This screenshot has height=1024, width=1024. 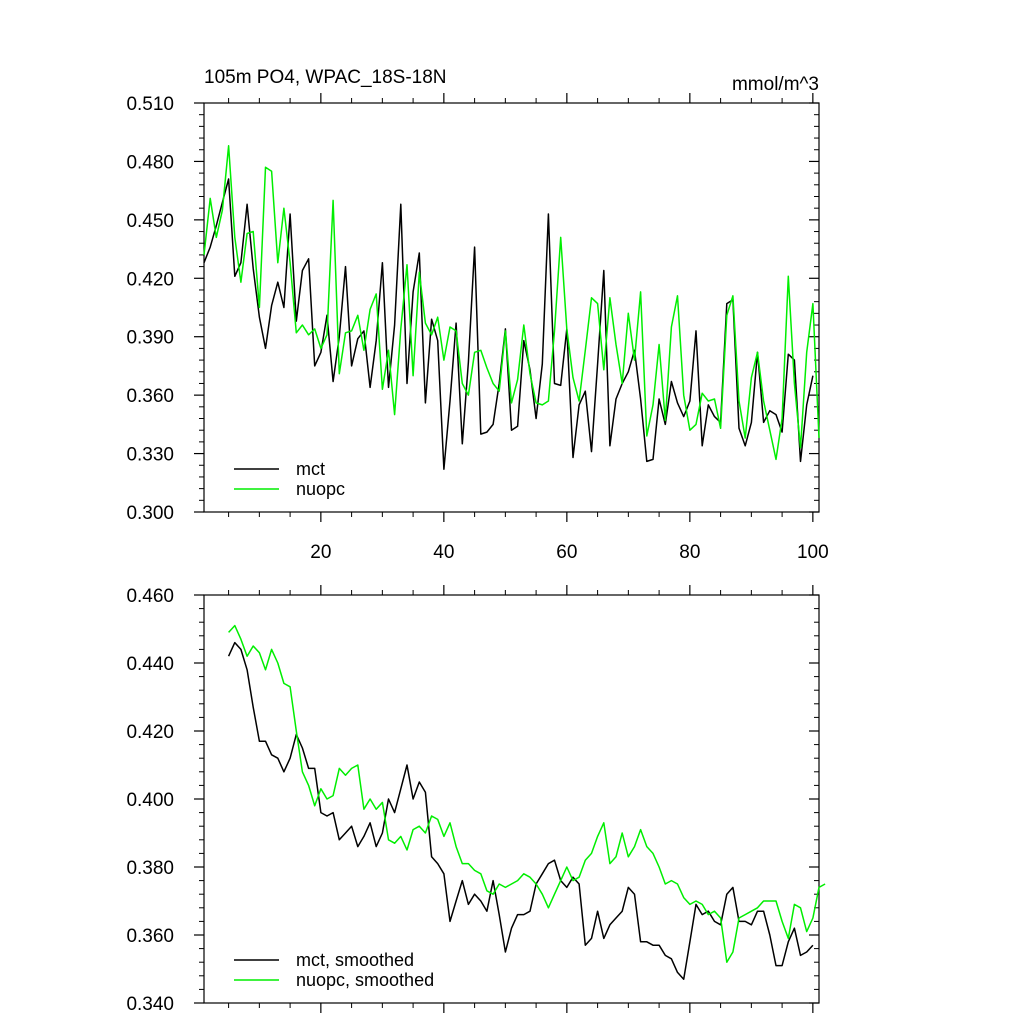 What do you see at coordinates (150, 455) in the screenshot?
I see `y-tick-label: 0.330` at bounding box center [150, 455].